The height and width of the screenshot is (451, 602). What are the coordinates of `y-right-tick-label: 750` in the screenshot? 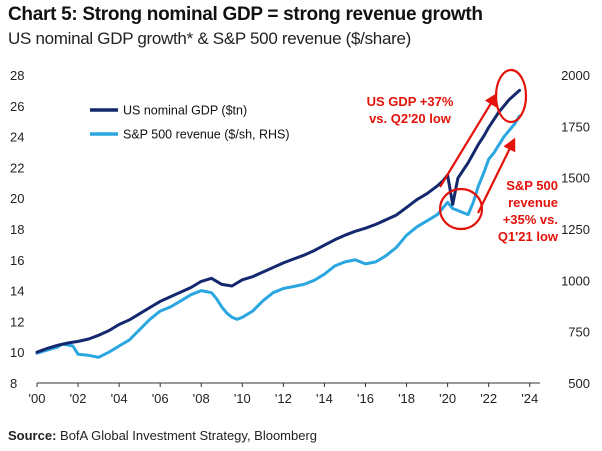 It's located at (579, 332).